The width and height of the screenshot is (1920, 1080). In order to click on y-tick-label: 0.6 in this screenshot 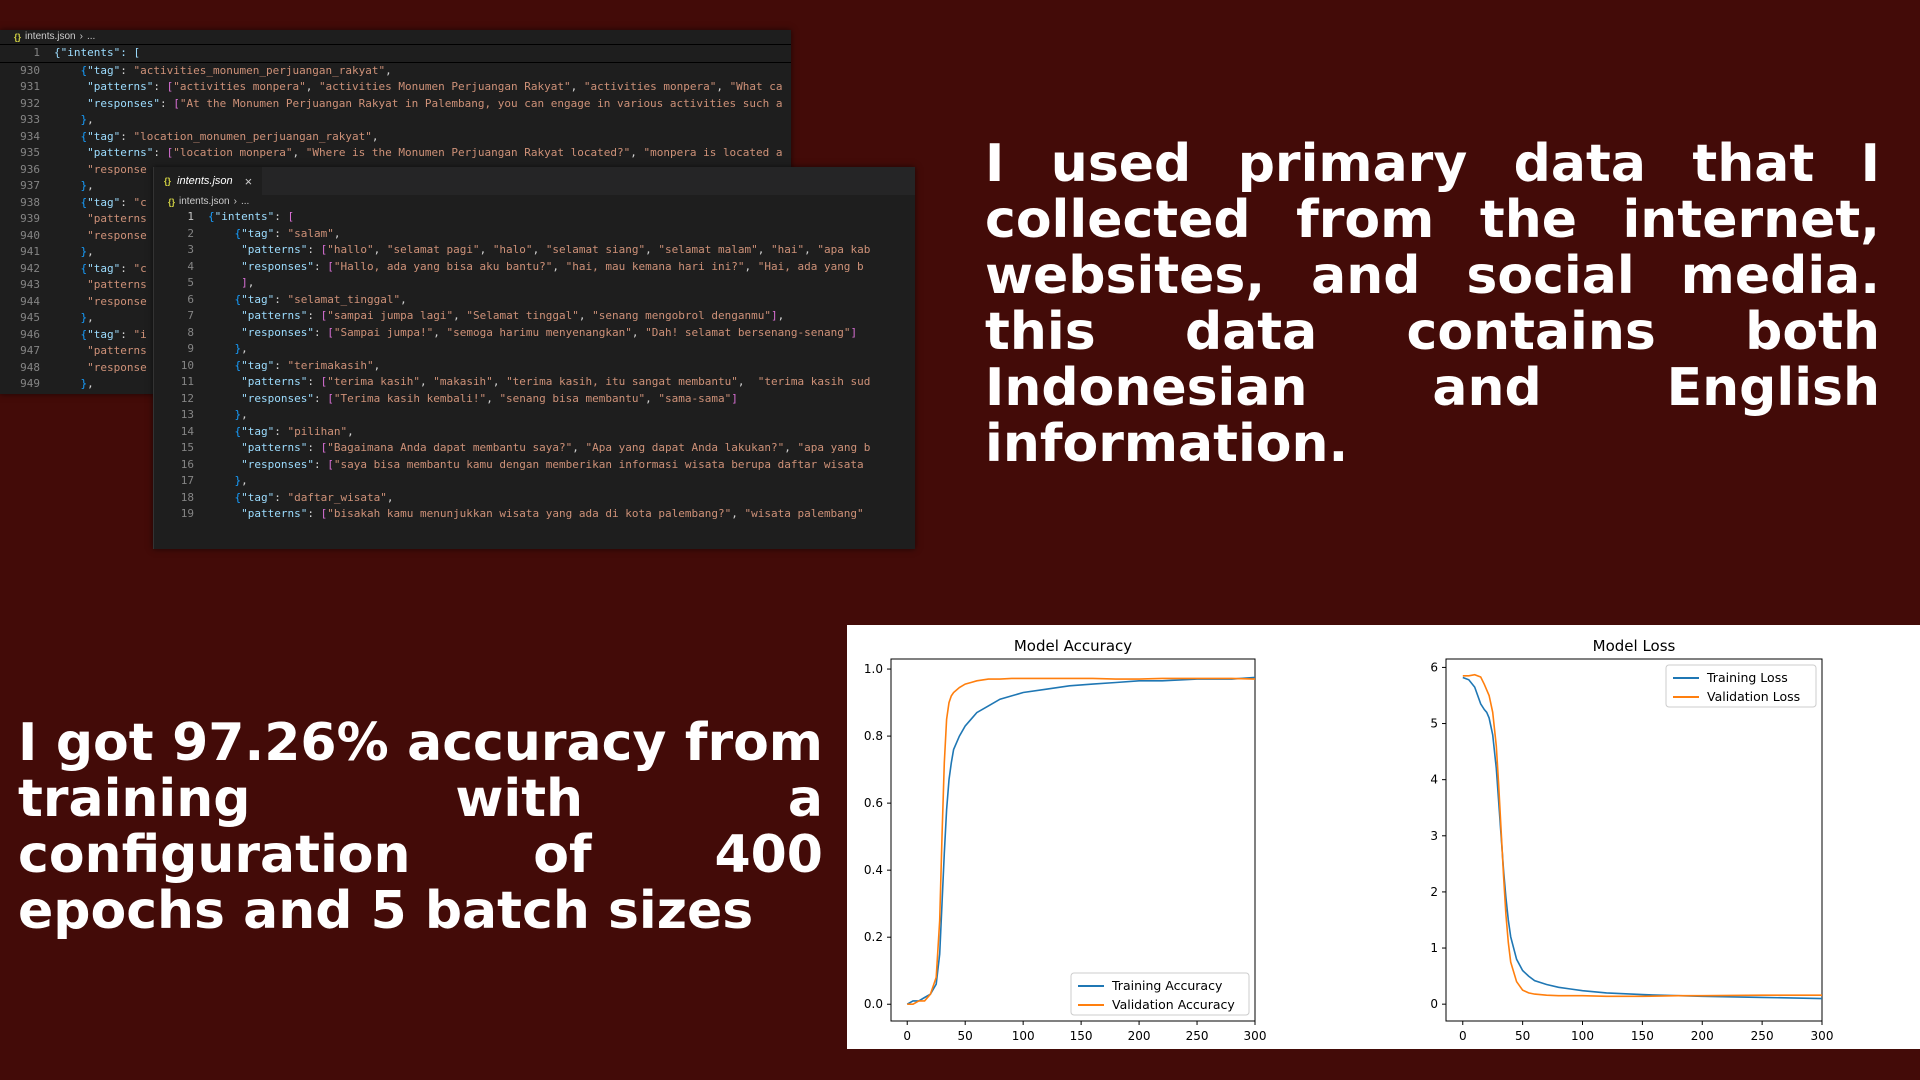, I will do `click(873, 803)`.